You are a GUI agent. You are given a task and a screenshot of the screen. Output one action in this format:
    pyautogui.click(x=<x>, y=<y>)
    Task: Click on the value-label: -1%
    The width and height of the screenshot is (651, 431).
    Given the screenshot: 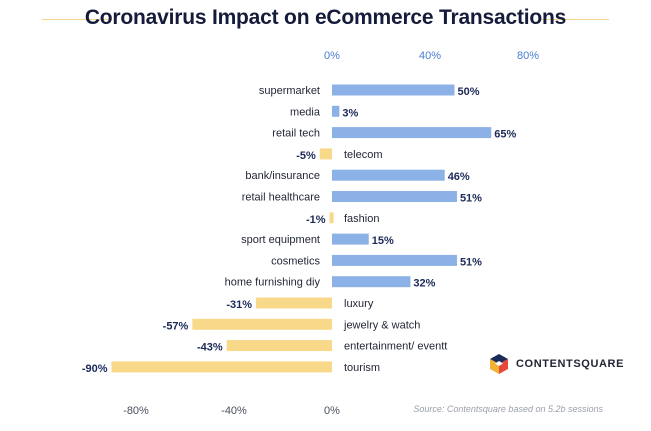 What is the action you would take?
    pyautogui.click(x=316, y=220)
    